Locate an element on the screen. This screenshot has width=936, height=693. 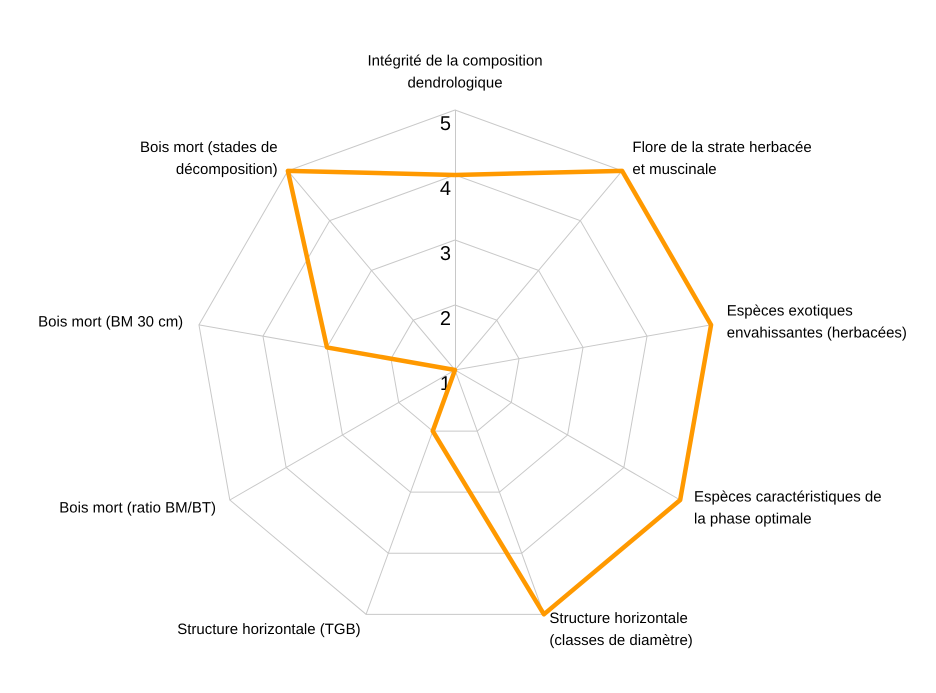
y-tick-label: 2 is located at coordinates (445, 319).